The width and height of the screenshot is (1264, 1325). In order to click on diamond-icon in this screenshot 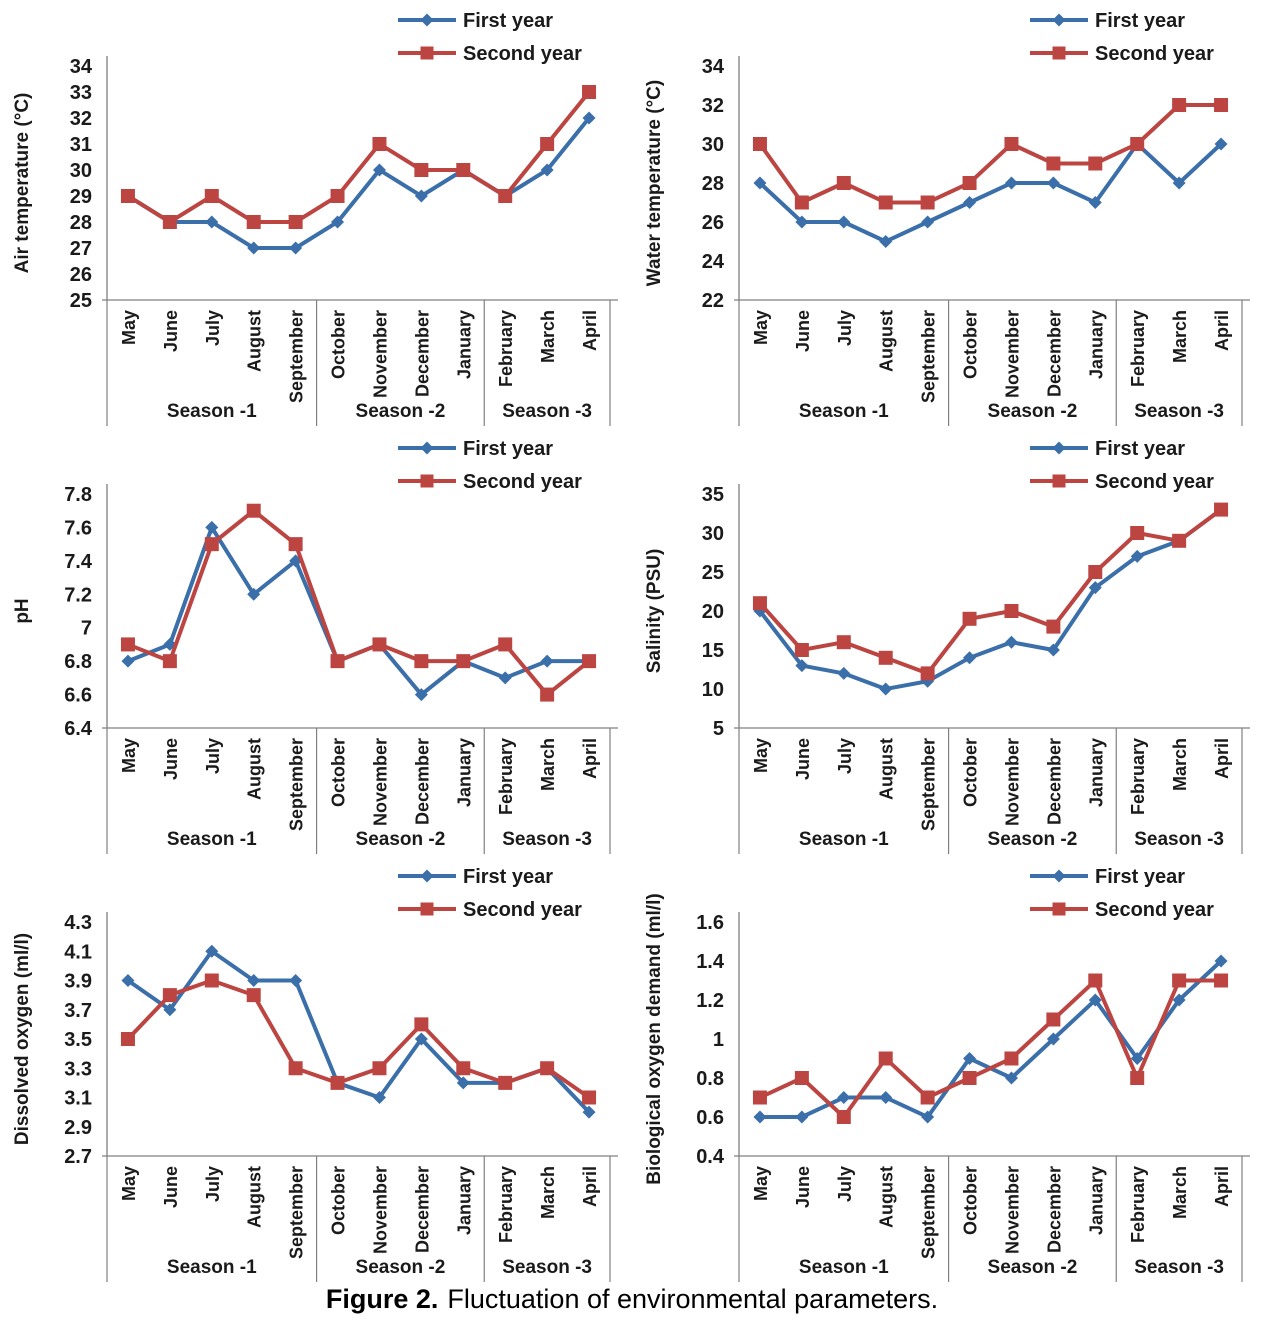, I will do `click(427, 876)`.